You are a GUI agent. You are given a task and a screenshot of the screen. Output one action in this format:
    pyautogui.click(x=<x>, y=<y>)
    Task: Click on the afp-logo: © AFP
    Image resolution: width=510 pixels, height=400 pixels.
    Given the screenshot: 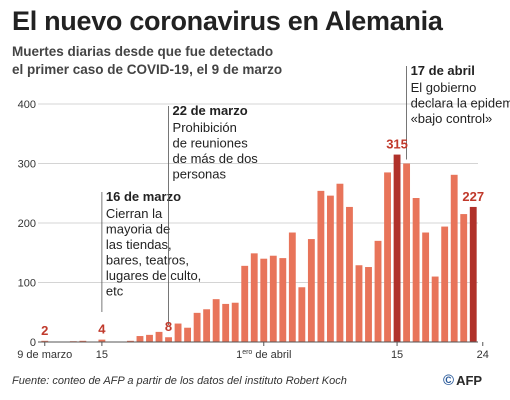 What is the action you would take?
    pyautogui.click(x=462, y=380)
    